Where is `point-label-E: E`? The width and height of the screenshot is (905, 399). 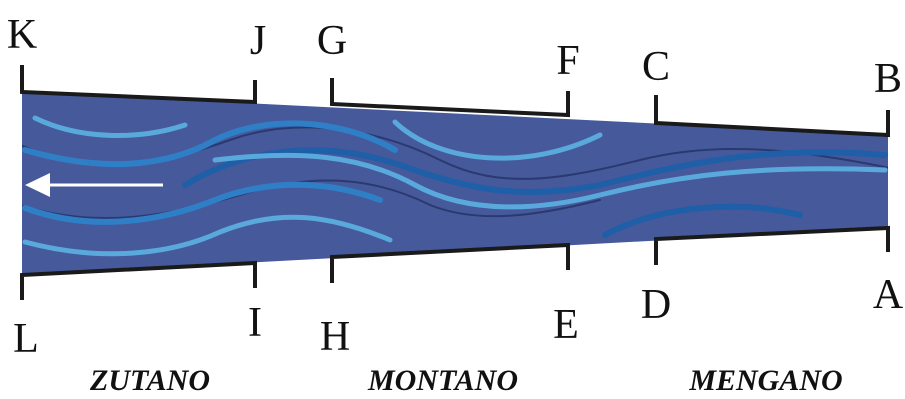 point-label-E: E is located at coordinates (566, 325).